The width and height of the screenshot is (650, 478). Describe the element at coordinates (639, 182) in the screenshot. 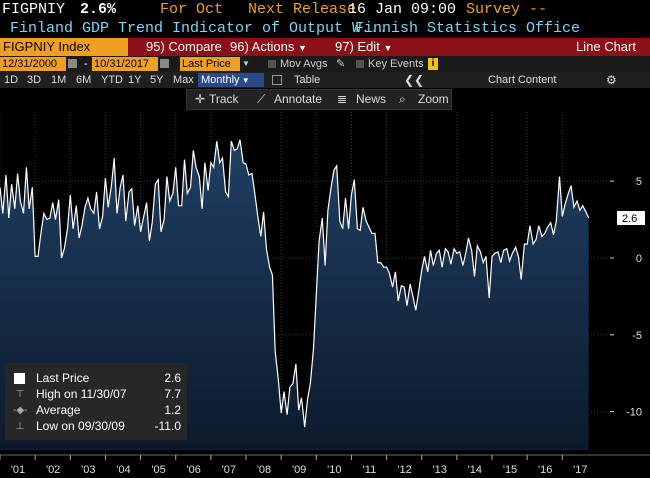

I see `y-tick-label: 5` at that location.